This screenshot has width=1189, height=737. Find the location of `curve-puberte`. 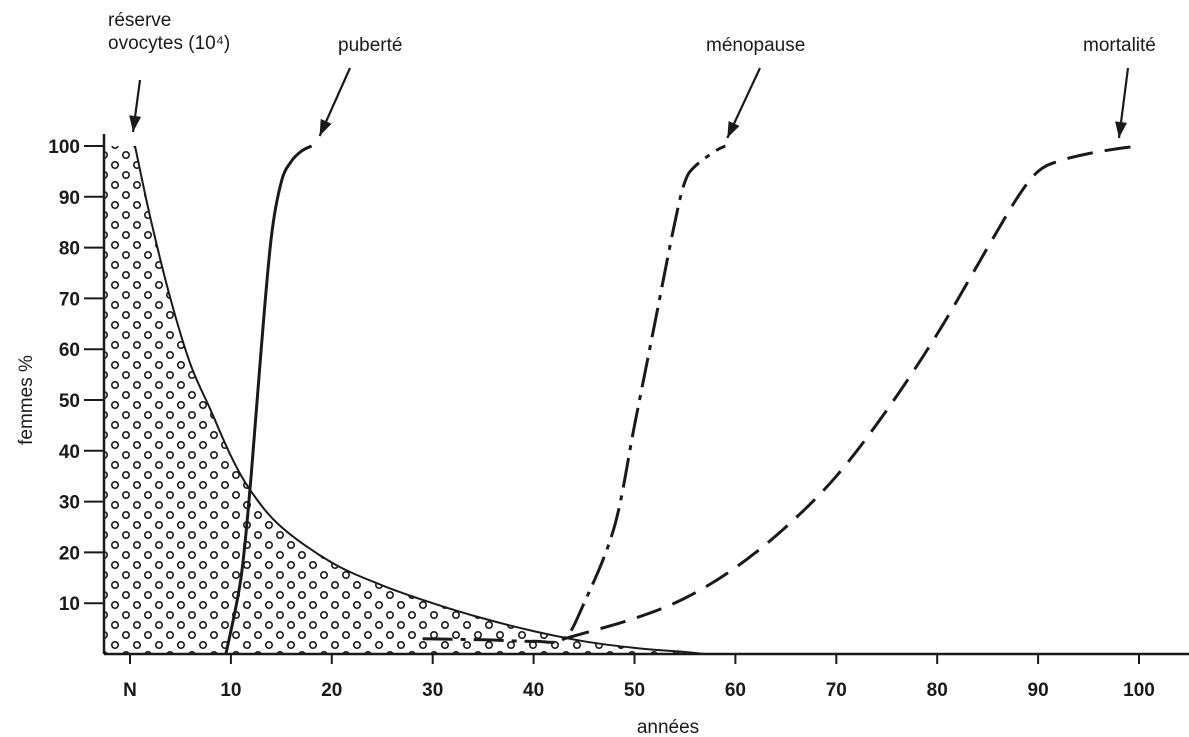

curve-puberte is located at coordinates (268, 399).